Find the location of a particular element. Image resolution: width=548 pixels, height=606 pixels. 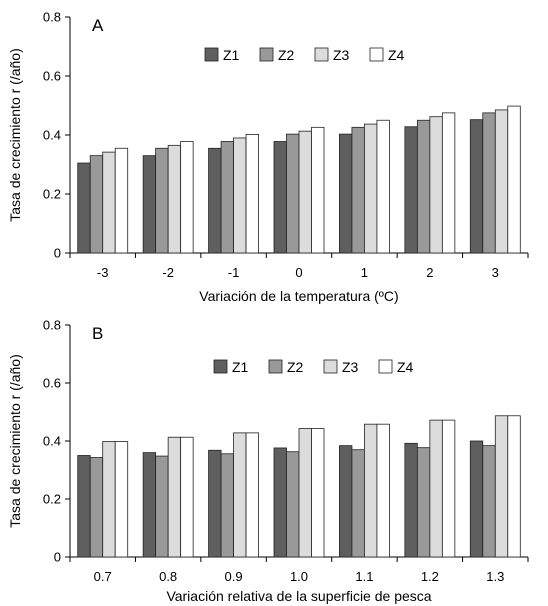

x-tick-label: 0.7 is located at coordinates (103, 576).